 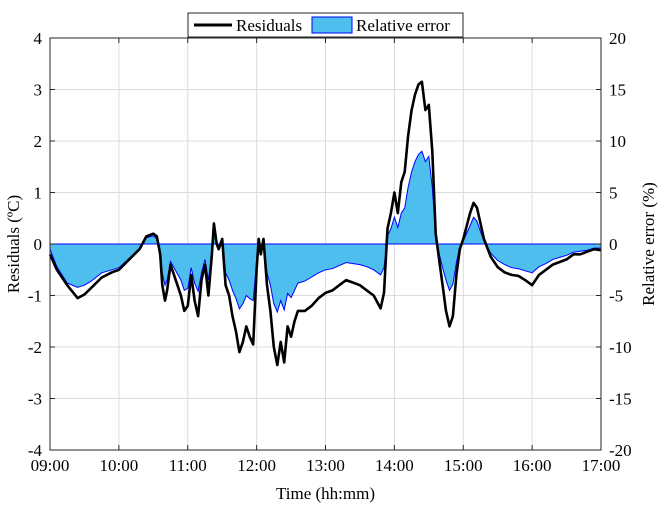 I want to click on legend: Residuals Relative error, so click(x=325, y=25).